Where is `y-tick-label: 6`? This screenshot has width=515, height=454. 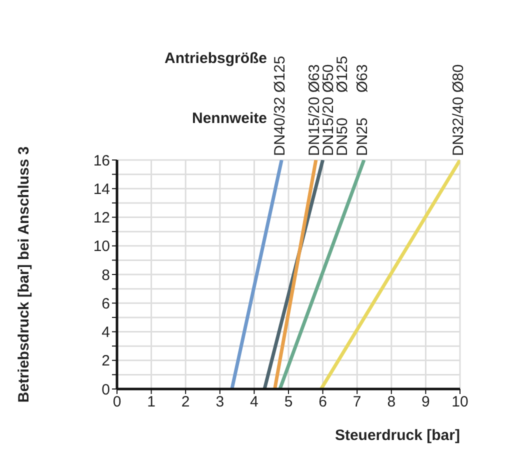 y-tick-label: 6 is located at coordinates (106, 303).